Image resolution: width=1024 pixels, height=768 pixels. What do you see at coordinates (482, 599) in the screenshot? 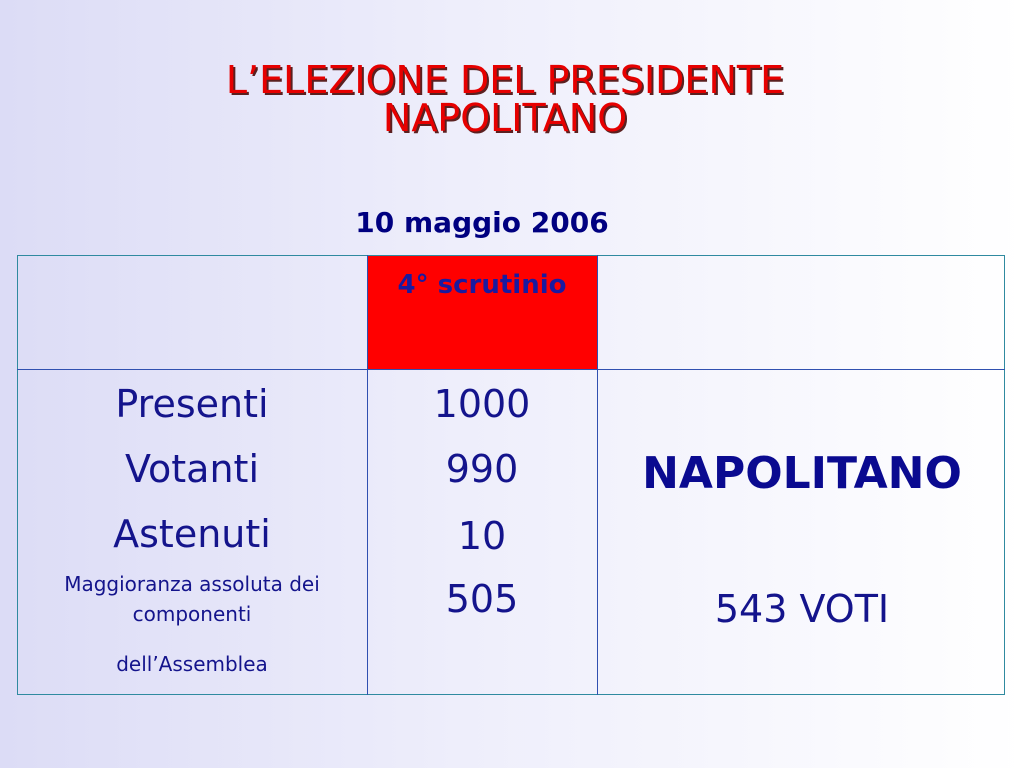
I see `value: 505` at bounding box center [482, 599].